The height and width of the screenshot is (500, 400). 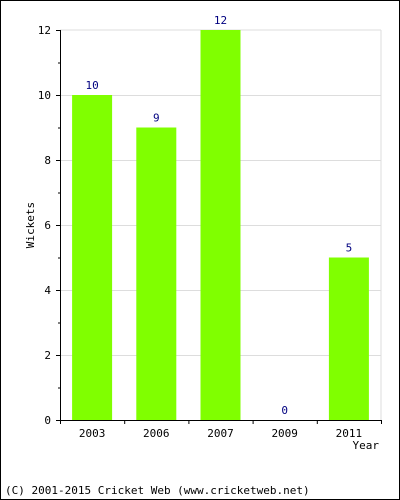 I want to click on bar-data-label: 12, so click(x=220, y=20).